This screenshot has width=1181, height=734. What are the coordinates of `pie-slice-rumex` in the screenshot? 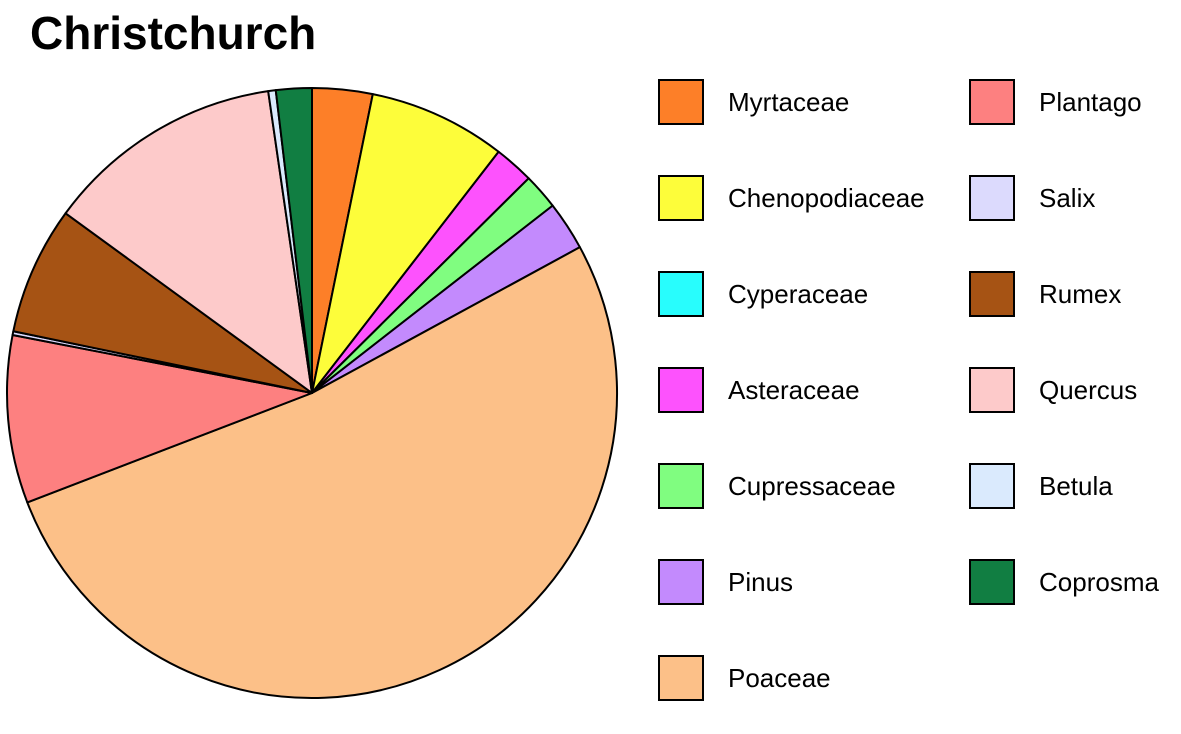 It's located at (162, 303).